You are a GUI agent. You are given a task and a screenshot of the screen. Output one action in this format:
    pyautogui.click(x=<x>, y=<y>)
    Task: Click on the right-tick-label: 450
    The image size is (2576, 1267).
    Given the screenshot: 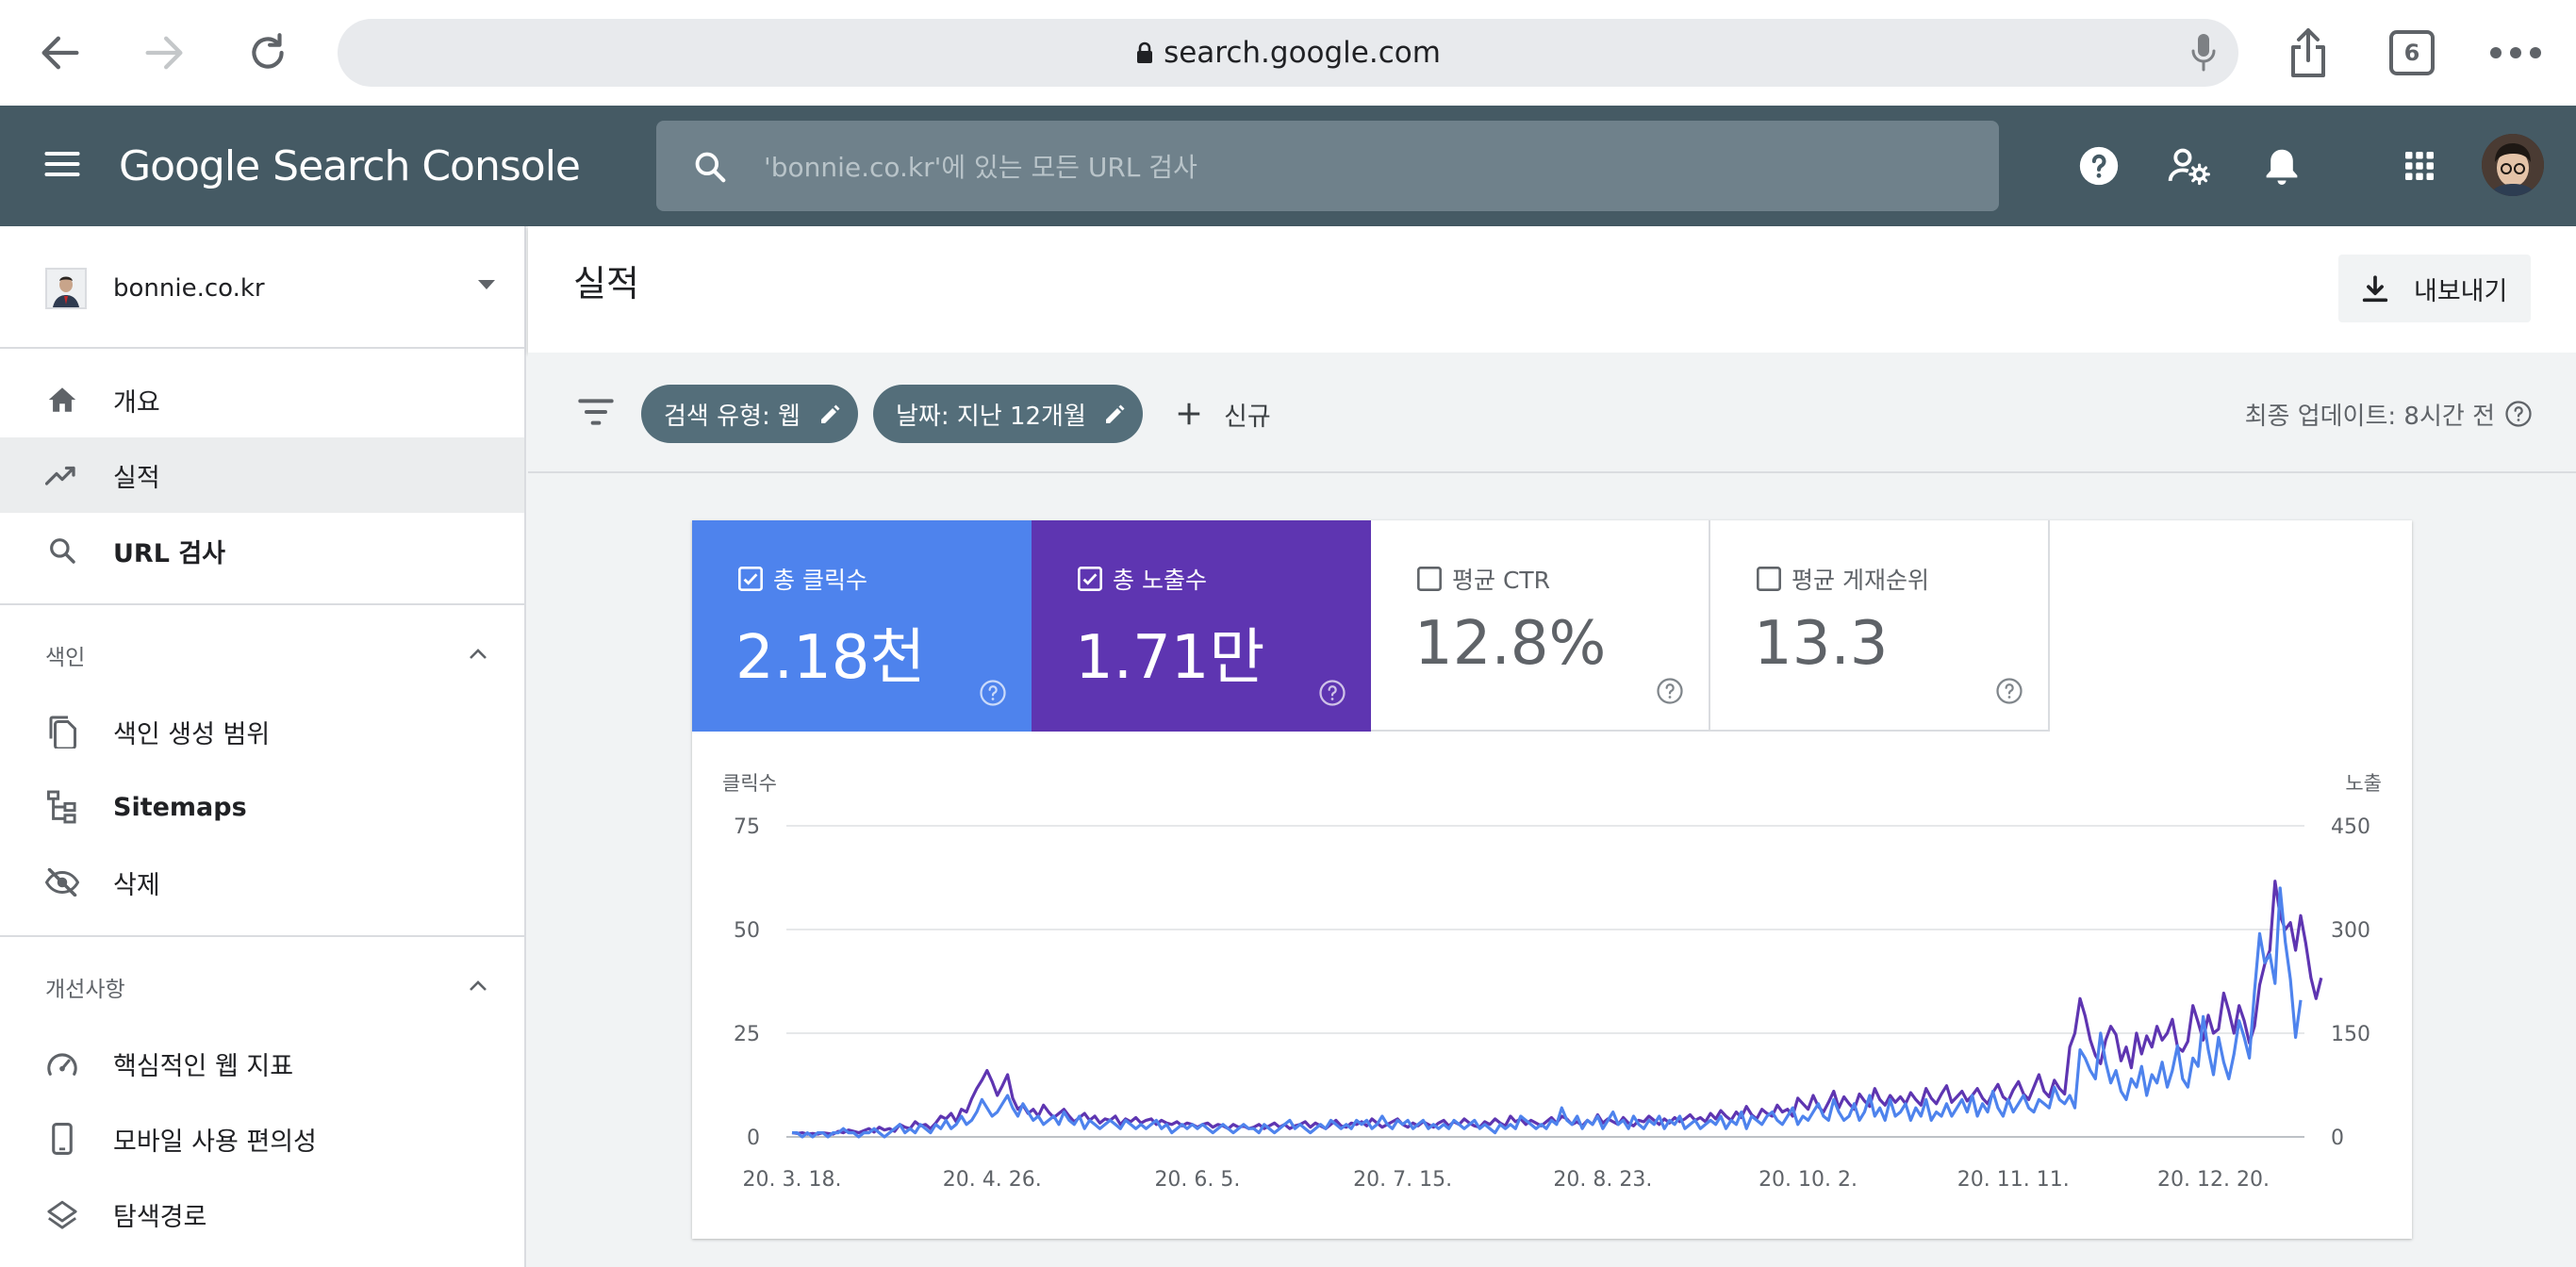 What is the action you would take?
    pyautogui.click(x=2350, y=827)
    